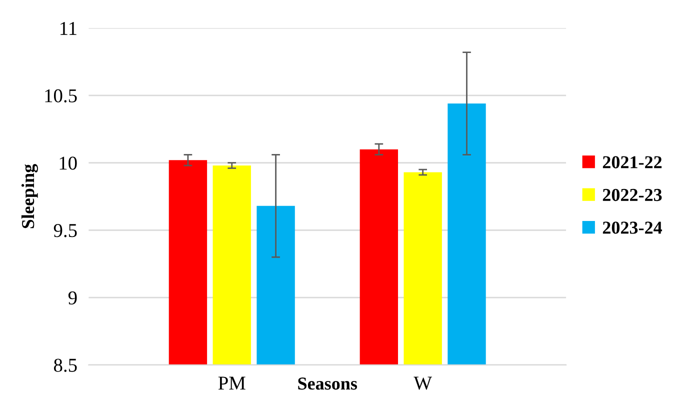  Describe the element at coordinates (72, 297) in the screenshot. I see `y-tick-label: 9` at that location.